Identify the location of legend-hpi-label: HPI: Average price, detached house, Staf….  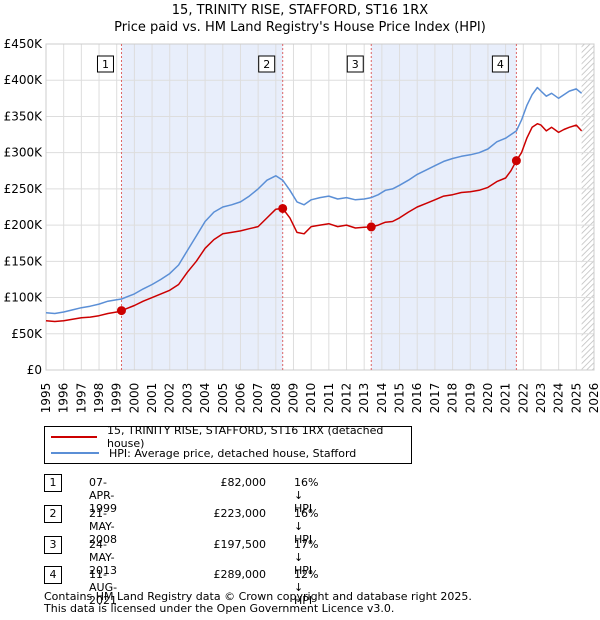
(233, 453).